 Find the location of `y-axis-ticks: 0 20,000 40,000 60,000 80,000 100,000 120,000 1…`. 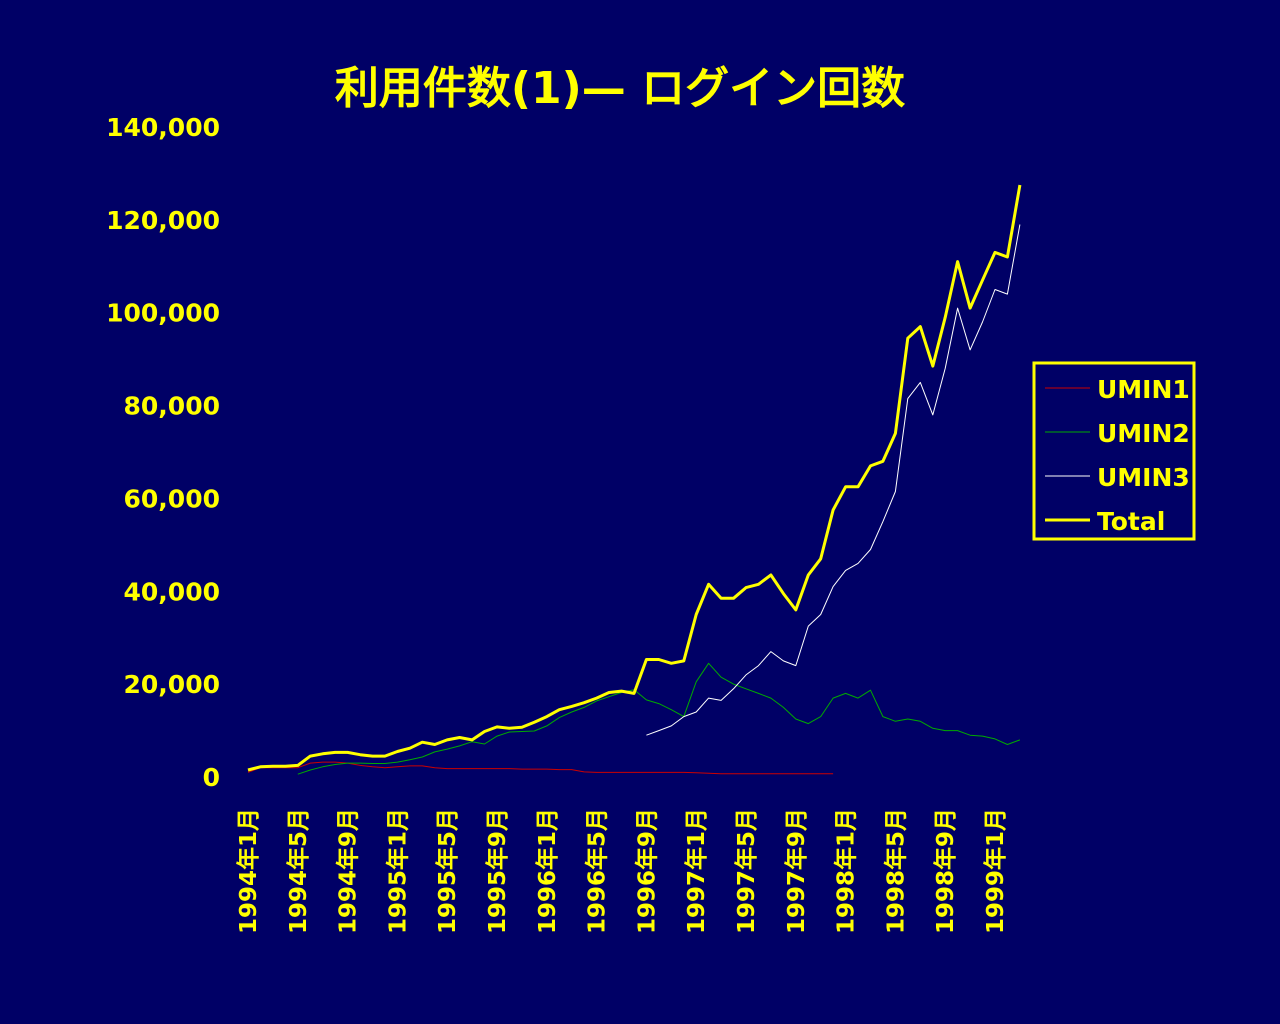

y-axis-ticks: 0 20,000 40,000 60,000 80,000 100,000 120,000 1… is located at coordinates (163, 452).